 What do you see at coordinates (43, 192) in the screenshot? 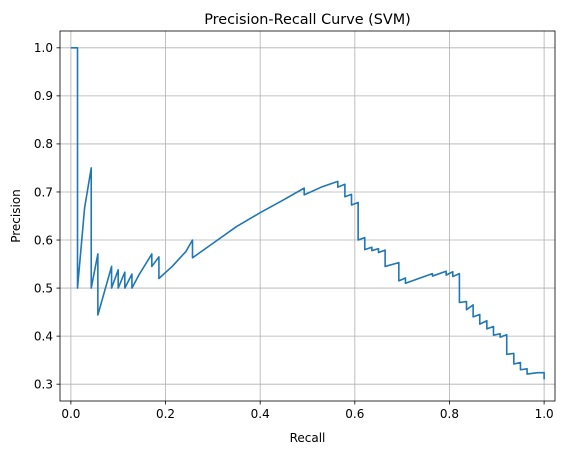
I see `y-tick-label: 0.7` at bounding box center [43, 192].